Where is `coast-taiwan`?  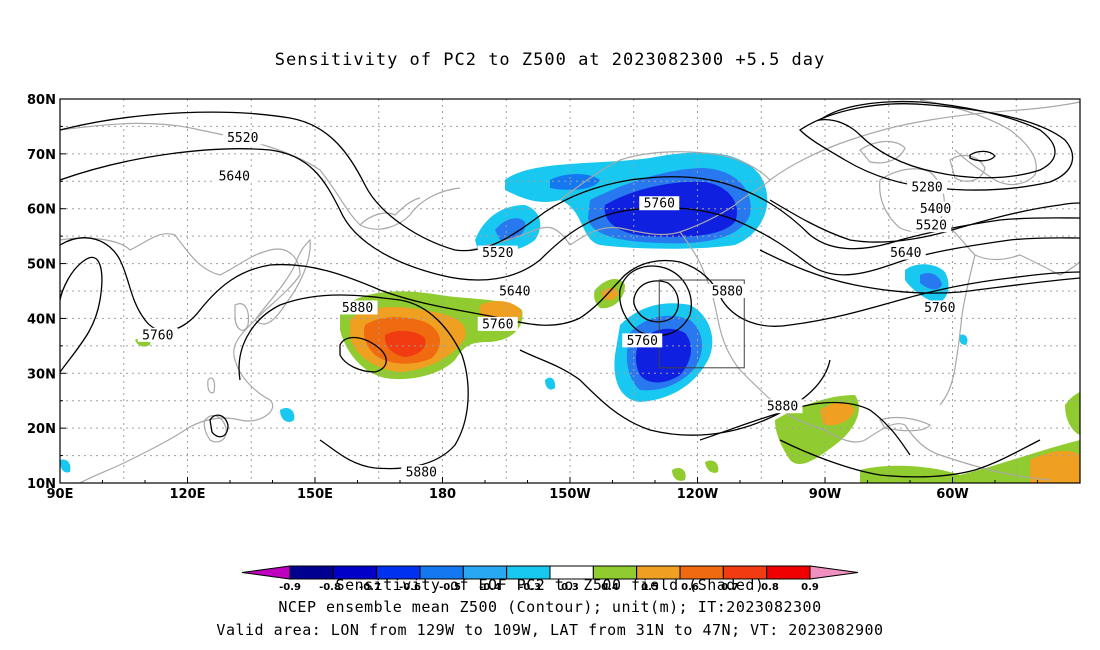
coast-taiwan is located at coordinates (211, 385).